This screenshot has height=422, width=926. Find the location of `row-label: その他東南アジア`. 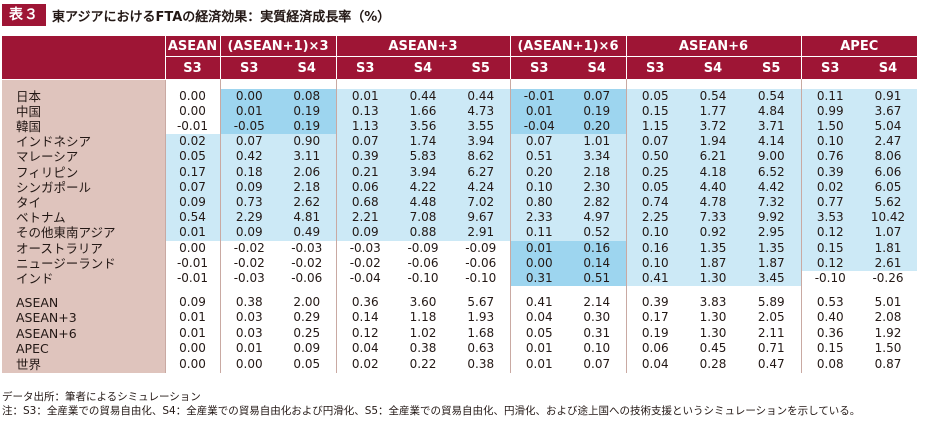

row-label: その他東南アジア is located at coordinates (83, 233).